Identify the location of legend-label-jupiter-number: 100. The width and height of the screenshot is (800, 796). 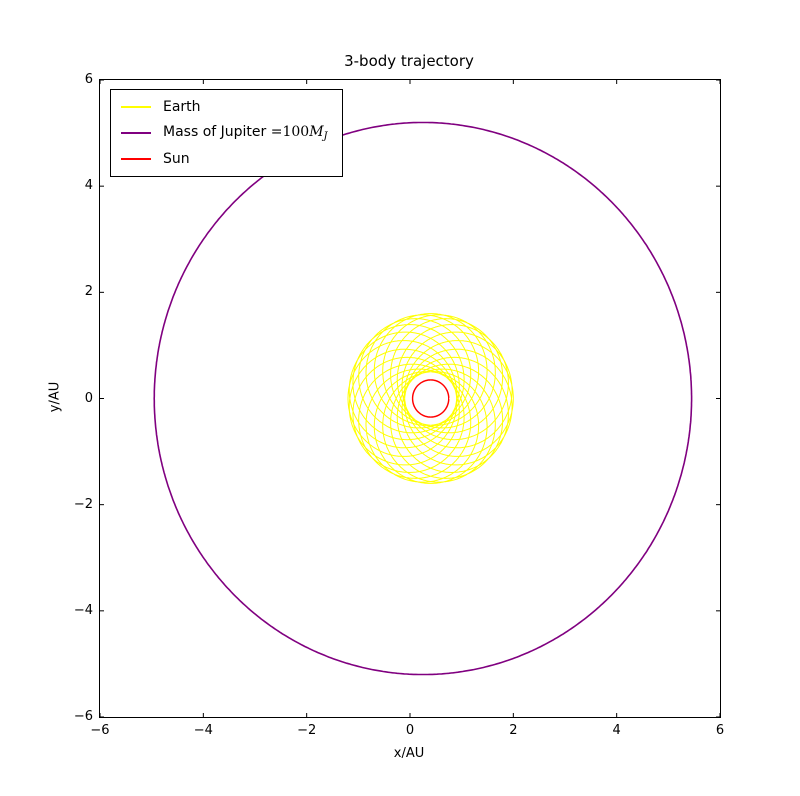
(296, 132).